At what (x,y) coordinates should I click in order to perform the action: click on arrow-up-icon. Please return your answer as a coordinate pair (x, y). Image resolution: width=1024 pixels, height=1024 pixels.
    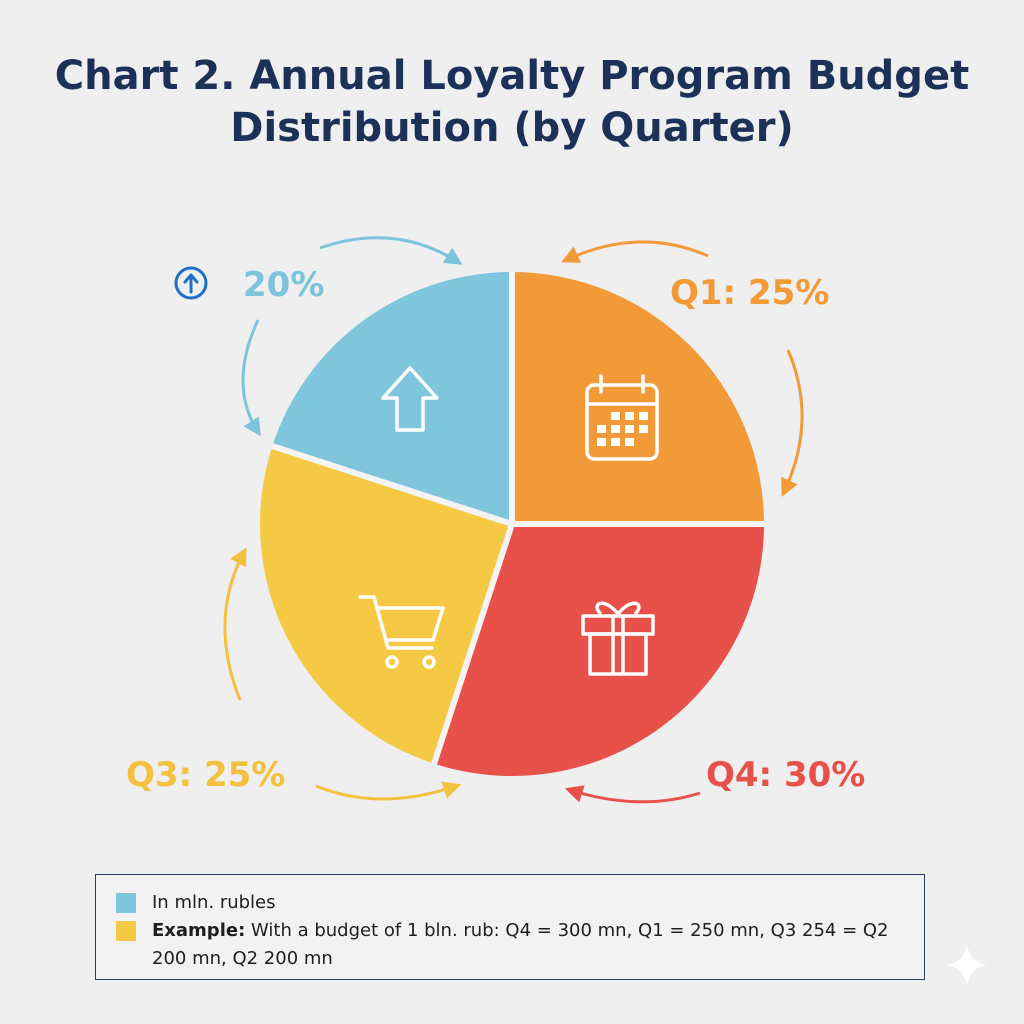
    Looking at the image, I should click on (410, 399).